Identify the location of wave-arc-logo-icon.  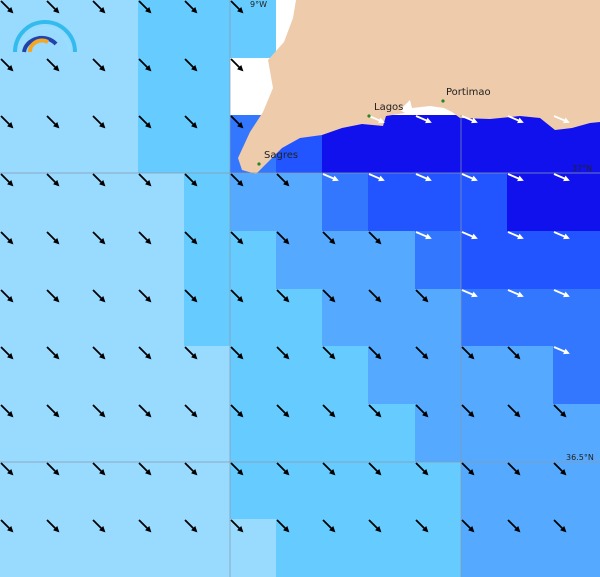
(45, 36).